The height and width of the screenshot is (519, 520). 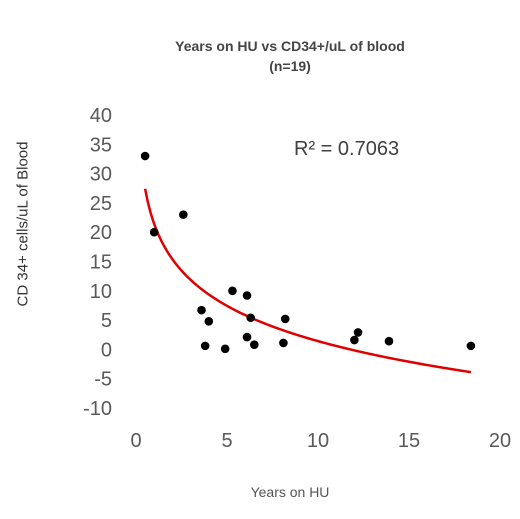 I want to click on x-tick-labels: 0 5 10 15 20, so click(x=320, y=441).